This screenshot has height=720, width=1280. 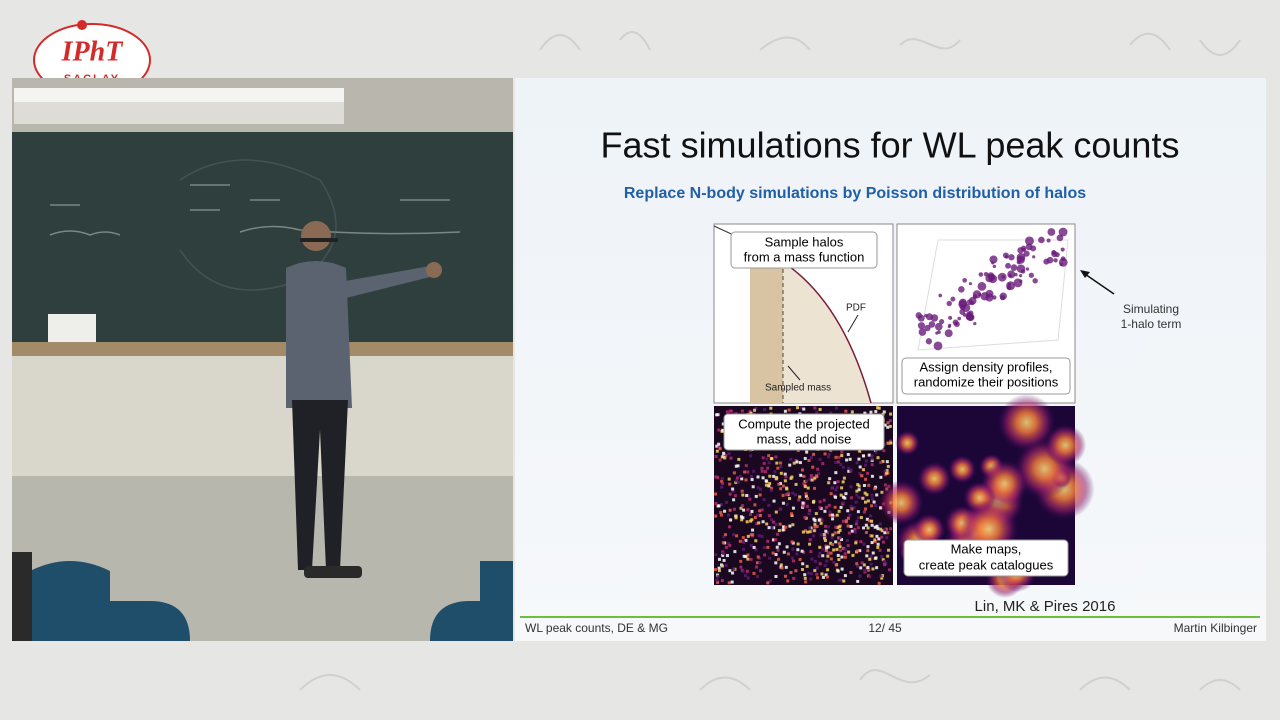 I want to click on hand, so click(x=434, y=270).